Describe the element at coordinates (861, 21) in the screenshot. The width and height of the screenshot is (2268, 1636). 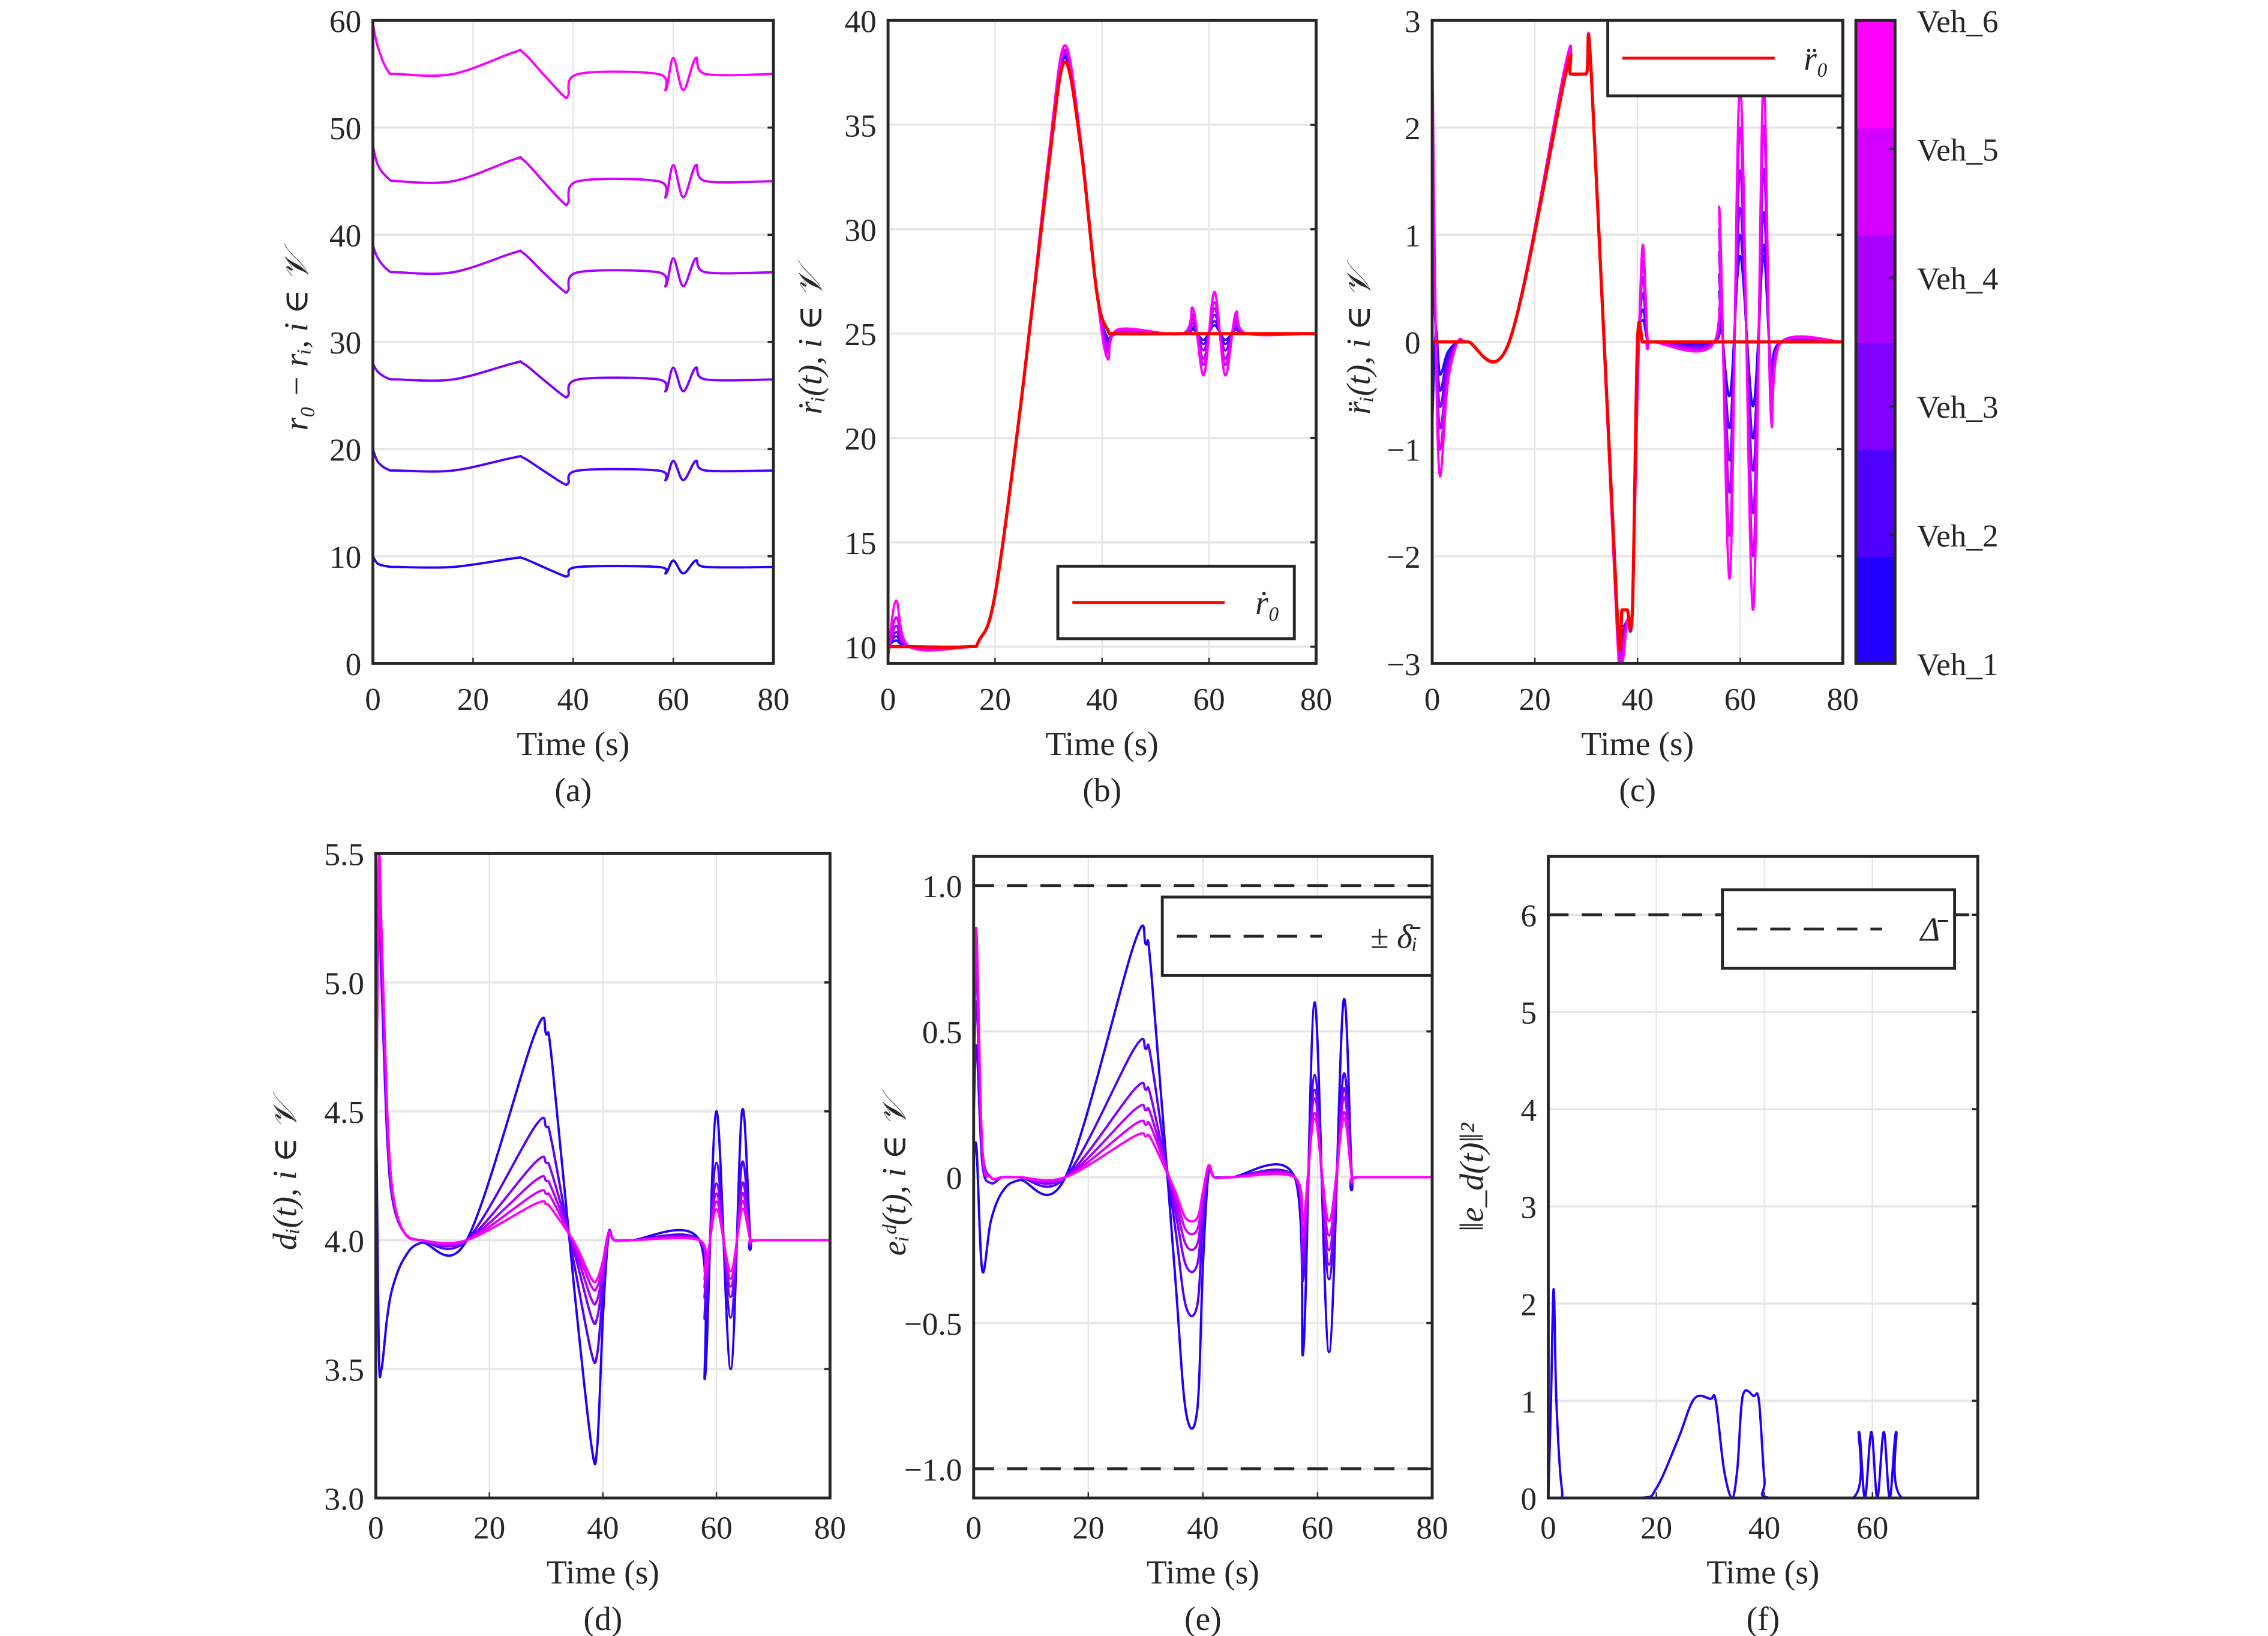
I see `y-tick-label: 40` at that location.